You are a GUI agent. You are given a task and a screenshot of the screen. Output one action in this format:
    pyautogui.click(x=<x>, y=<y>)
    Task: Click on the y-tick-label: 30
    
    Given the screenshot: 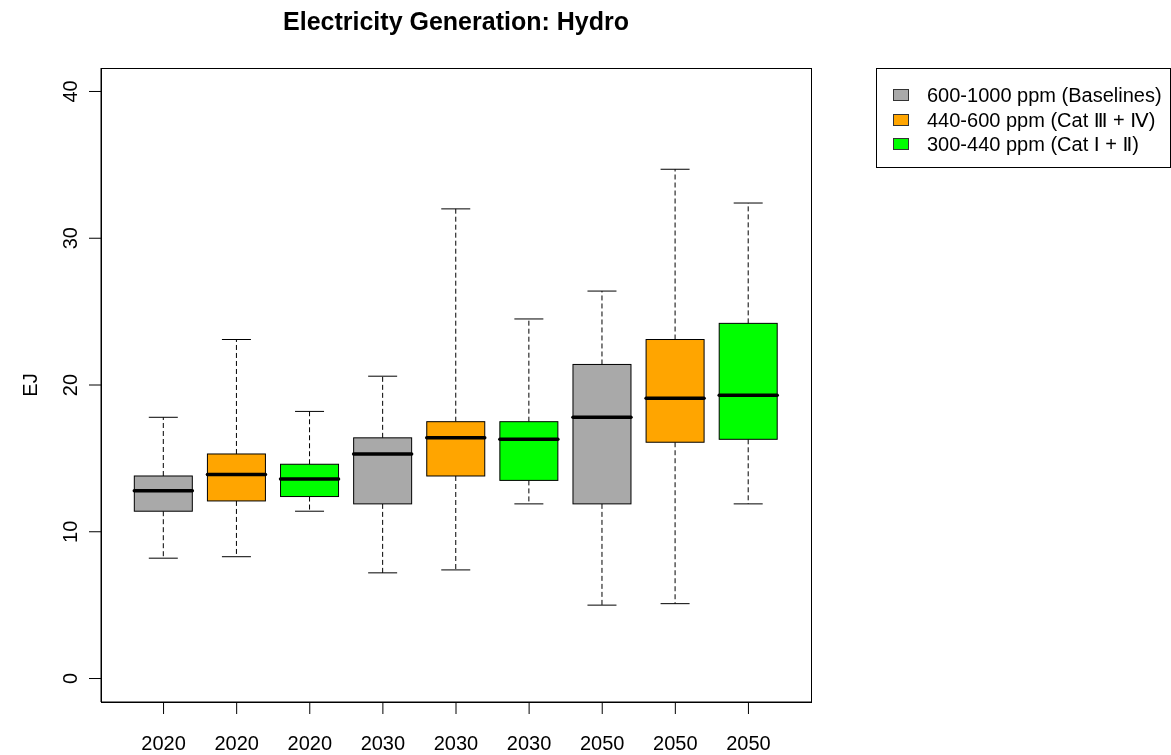 What is the action you would take?
    pyautogui.click(x=70, y=238)
    